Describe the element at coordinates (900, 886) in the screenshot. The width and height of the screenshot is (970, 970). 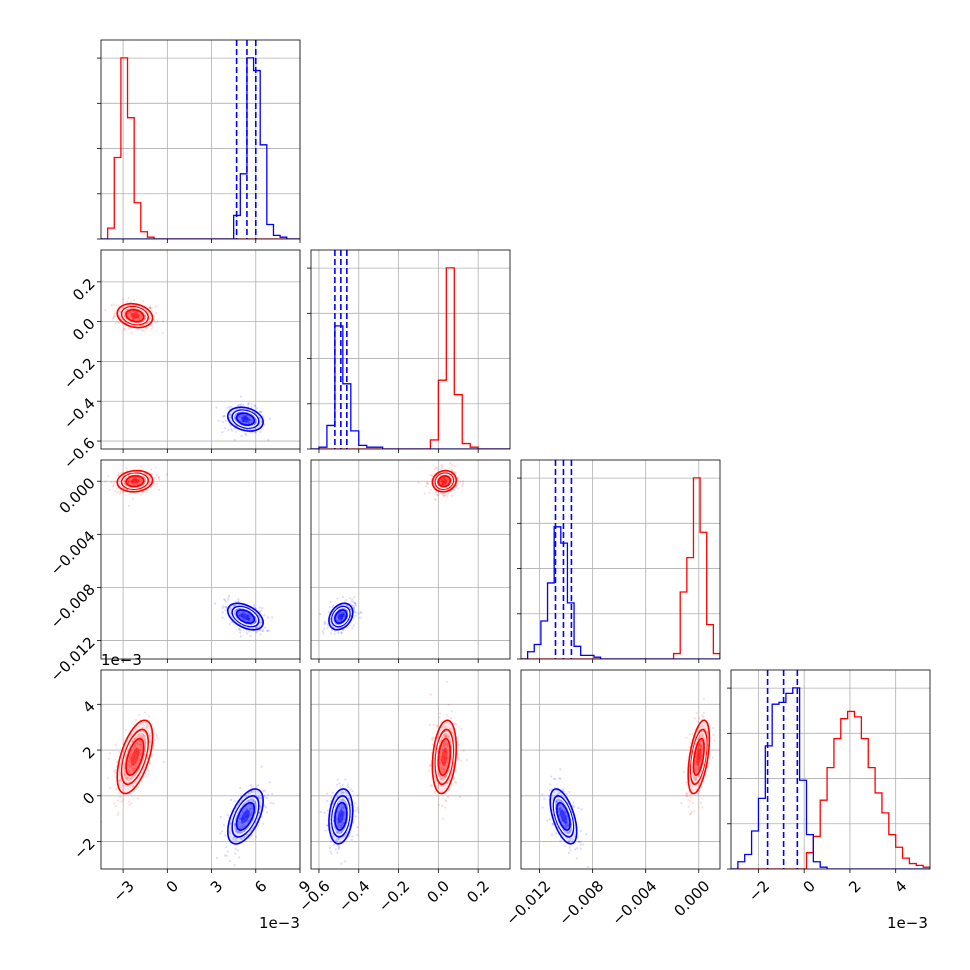
I see `x-tick-label: 4` at that location.